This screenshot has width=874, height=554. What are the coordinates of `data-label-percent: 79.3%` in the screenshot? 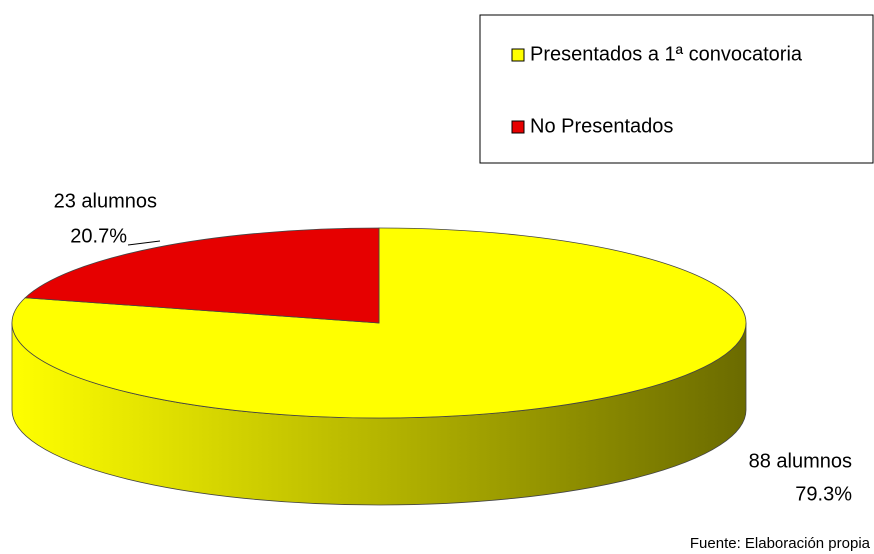 It's located at (823, 494).